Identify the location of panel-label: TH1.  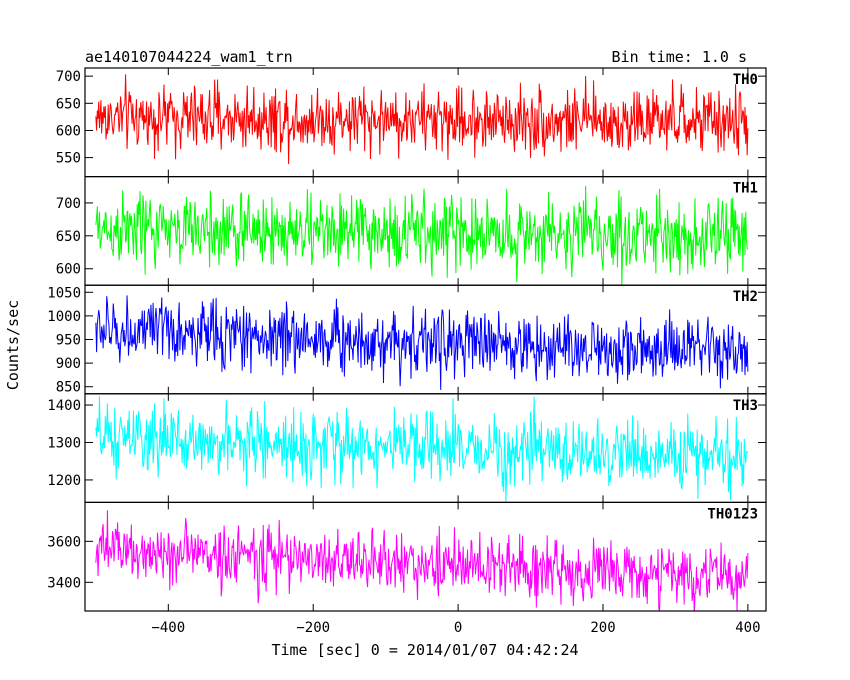
(745, 189).